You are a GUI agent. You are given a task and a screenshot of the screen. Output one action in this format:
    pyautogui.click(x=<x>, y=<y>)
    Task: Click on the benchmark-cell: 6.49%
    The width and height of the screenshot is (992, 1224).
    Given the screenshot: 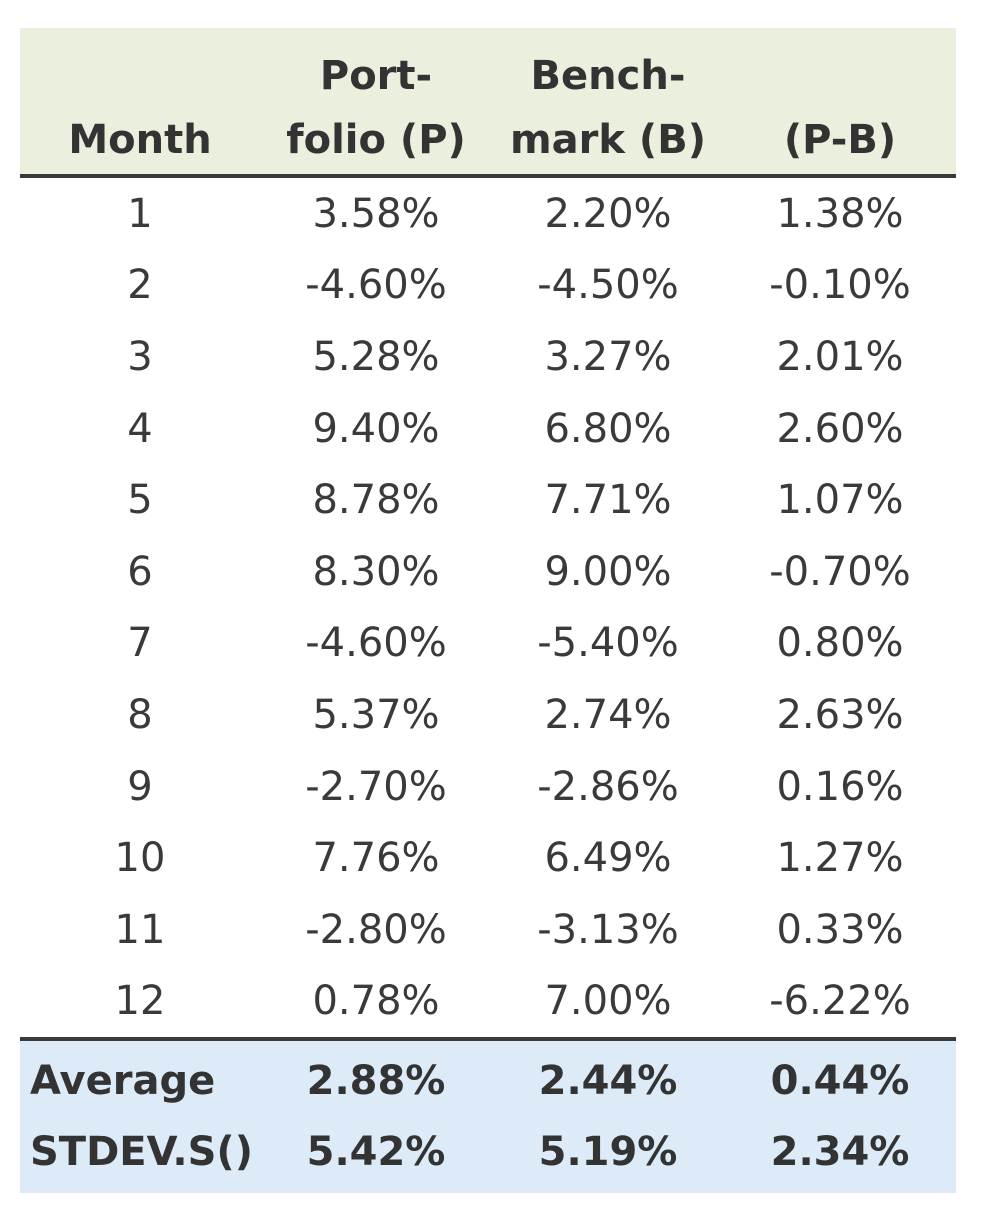 What is the action you would take?
    pyautogui.click(x=608, y=858)
    